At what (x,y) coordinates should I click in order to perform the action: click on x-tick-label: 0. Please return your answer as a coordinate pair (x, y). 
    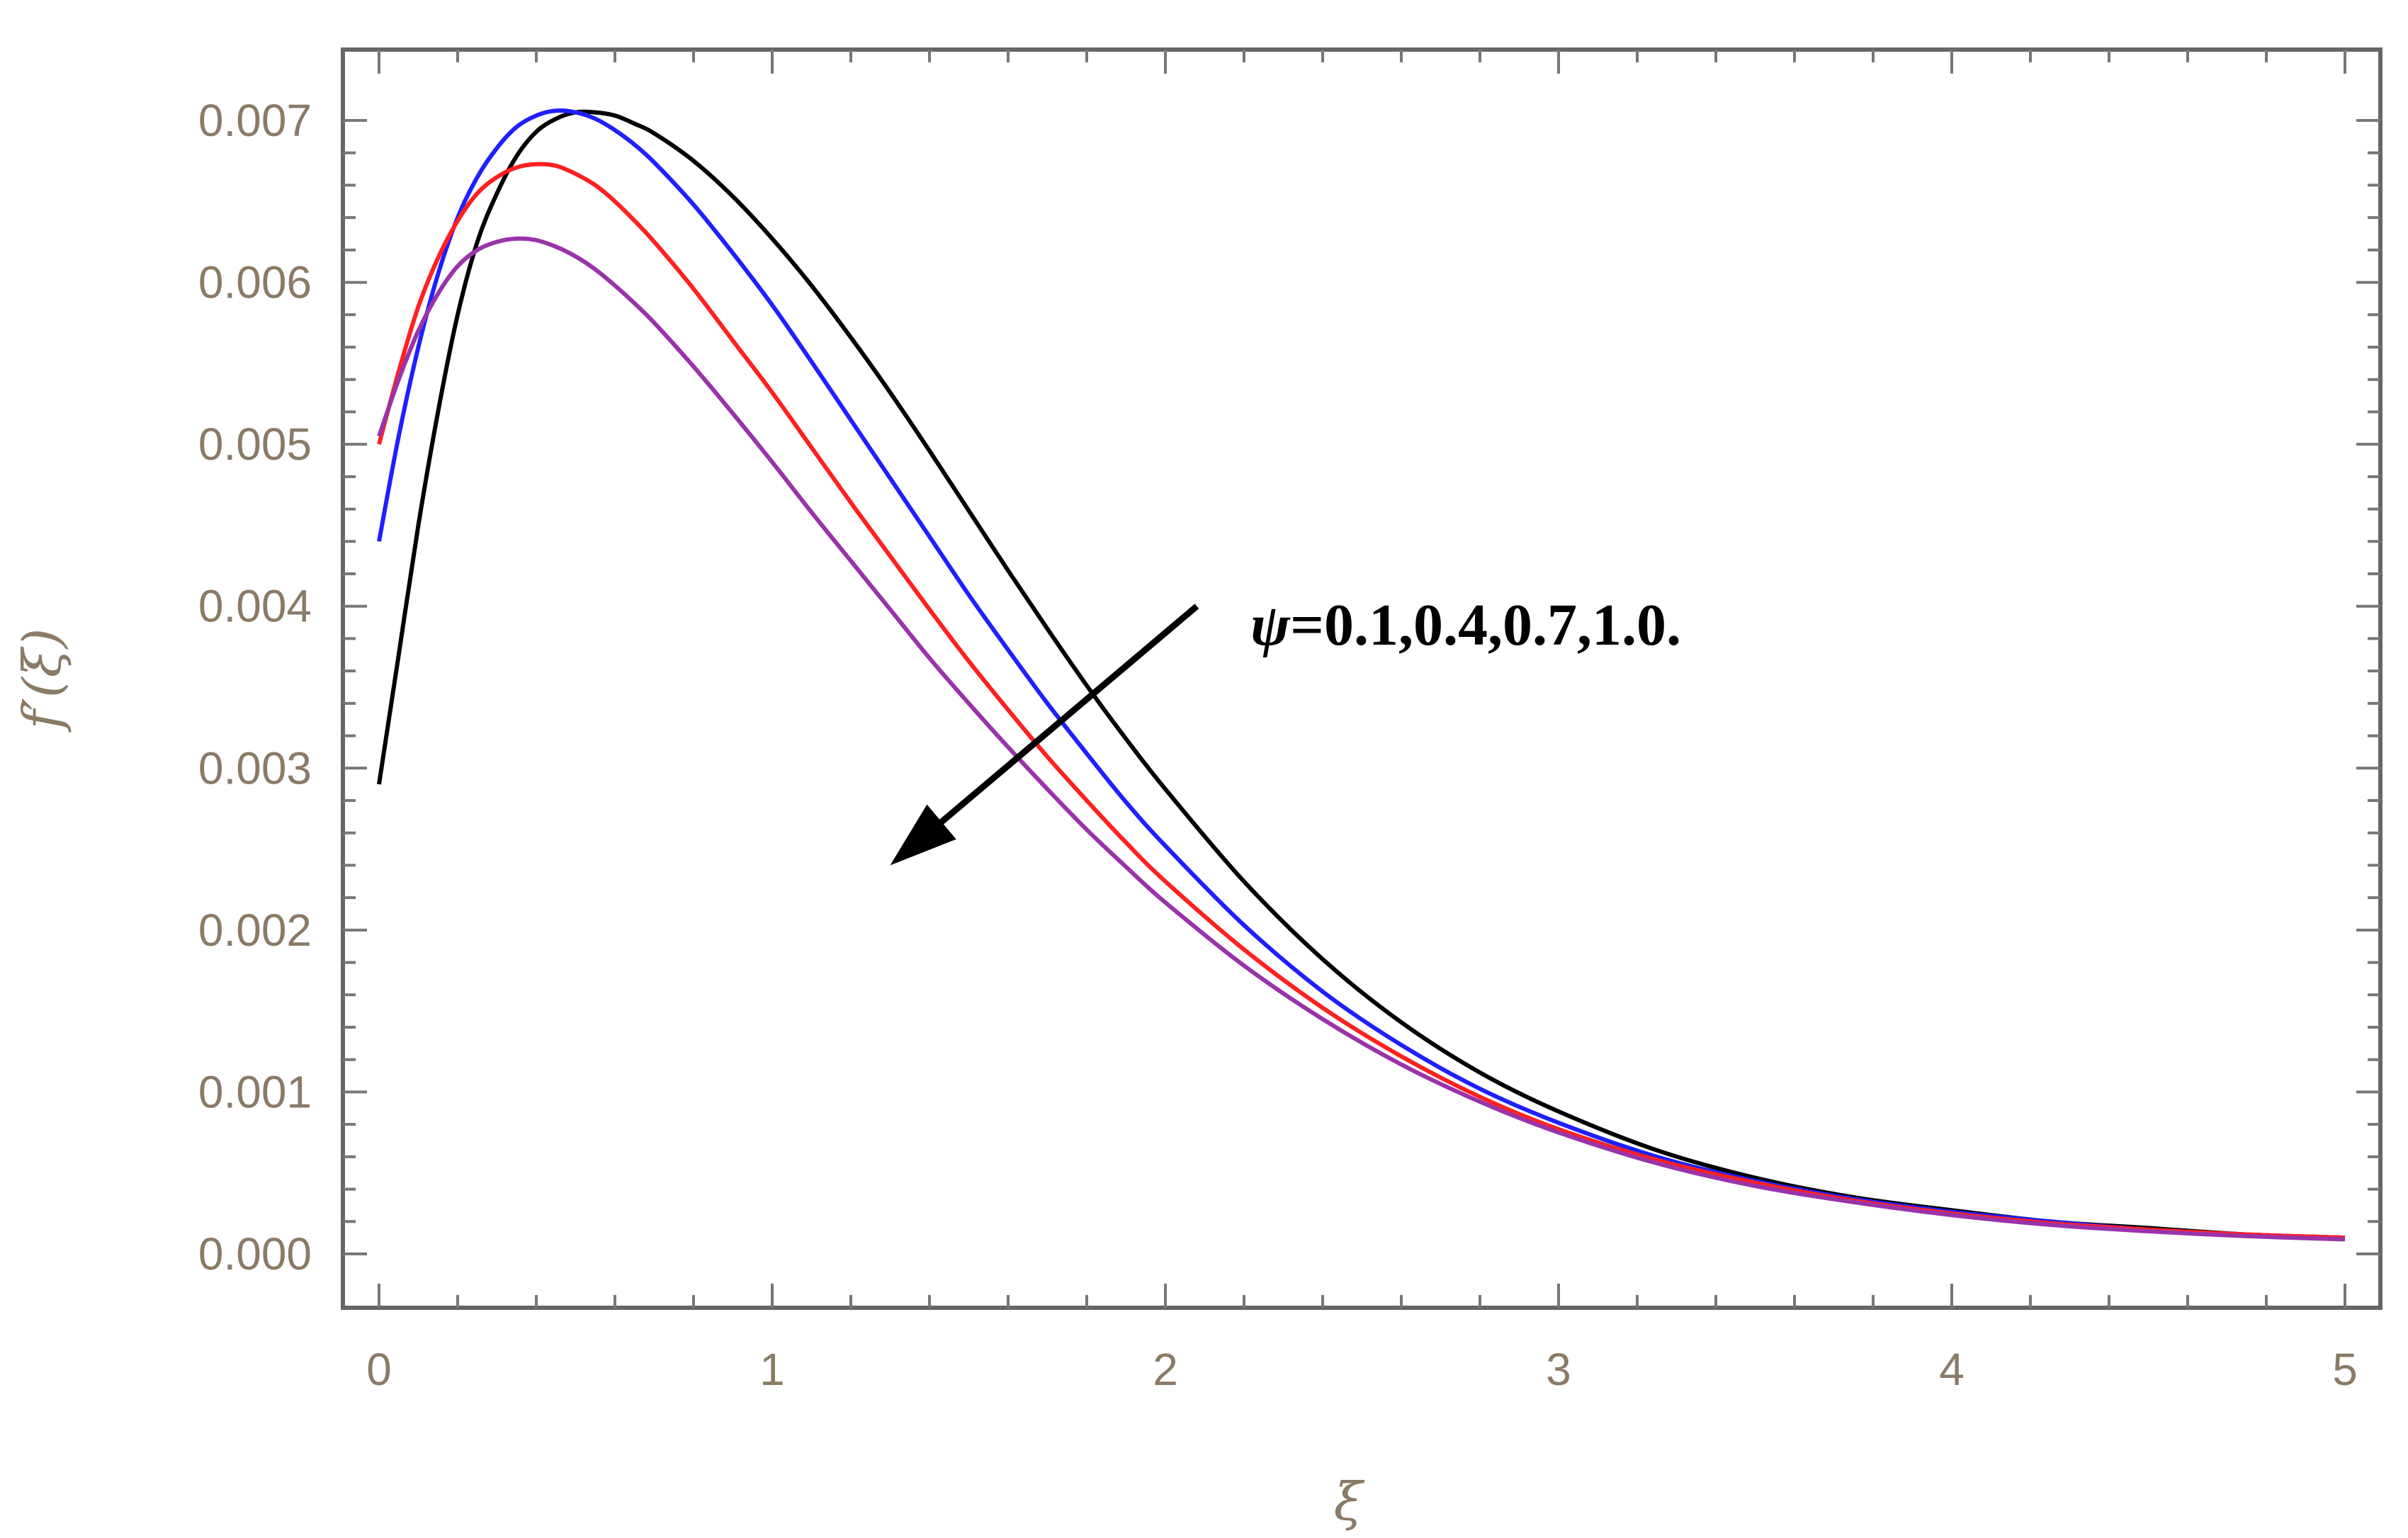
    Looking at the image, I should click on (379, 1369).